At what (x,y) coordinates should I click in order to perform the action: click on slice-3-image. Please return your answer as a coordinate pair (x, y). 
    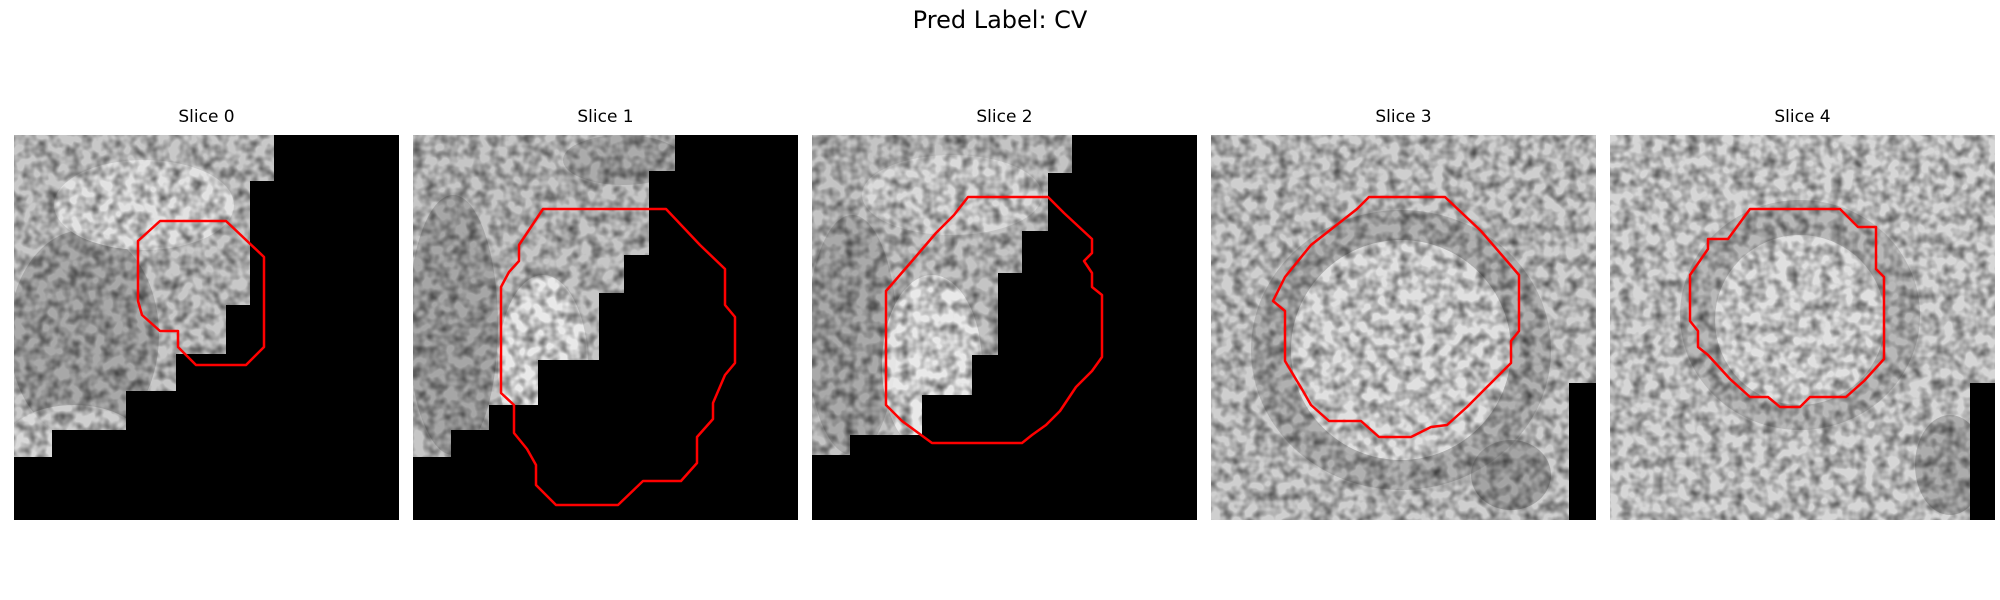
    Looking at the image, I should click on (1403, 327).